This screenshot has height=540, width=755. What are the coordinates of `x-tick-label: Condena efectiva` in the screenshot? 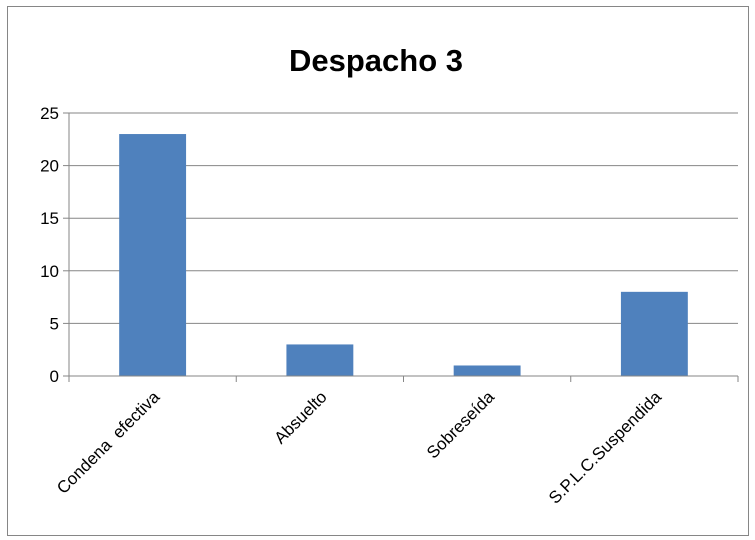 It's located at (108, 442).